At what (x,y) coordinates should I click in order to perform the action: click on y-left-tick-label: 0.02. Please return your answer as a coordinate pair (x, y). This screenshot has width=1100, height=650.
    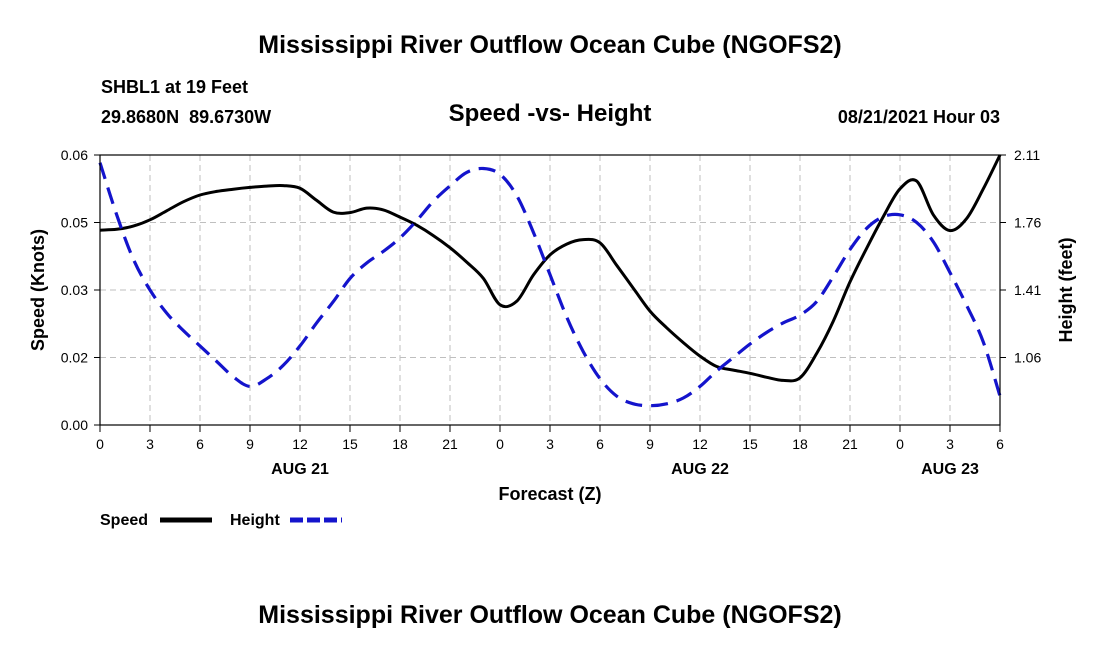
    Looking at the image, I should click on (74, 358).